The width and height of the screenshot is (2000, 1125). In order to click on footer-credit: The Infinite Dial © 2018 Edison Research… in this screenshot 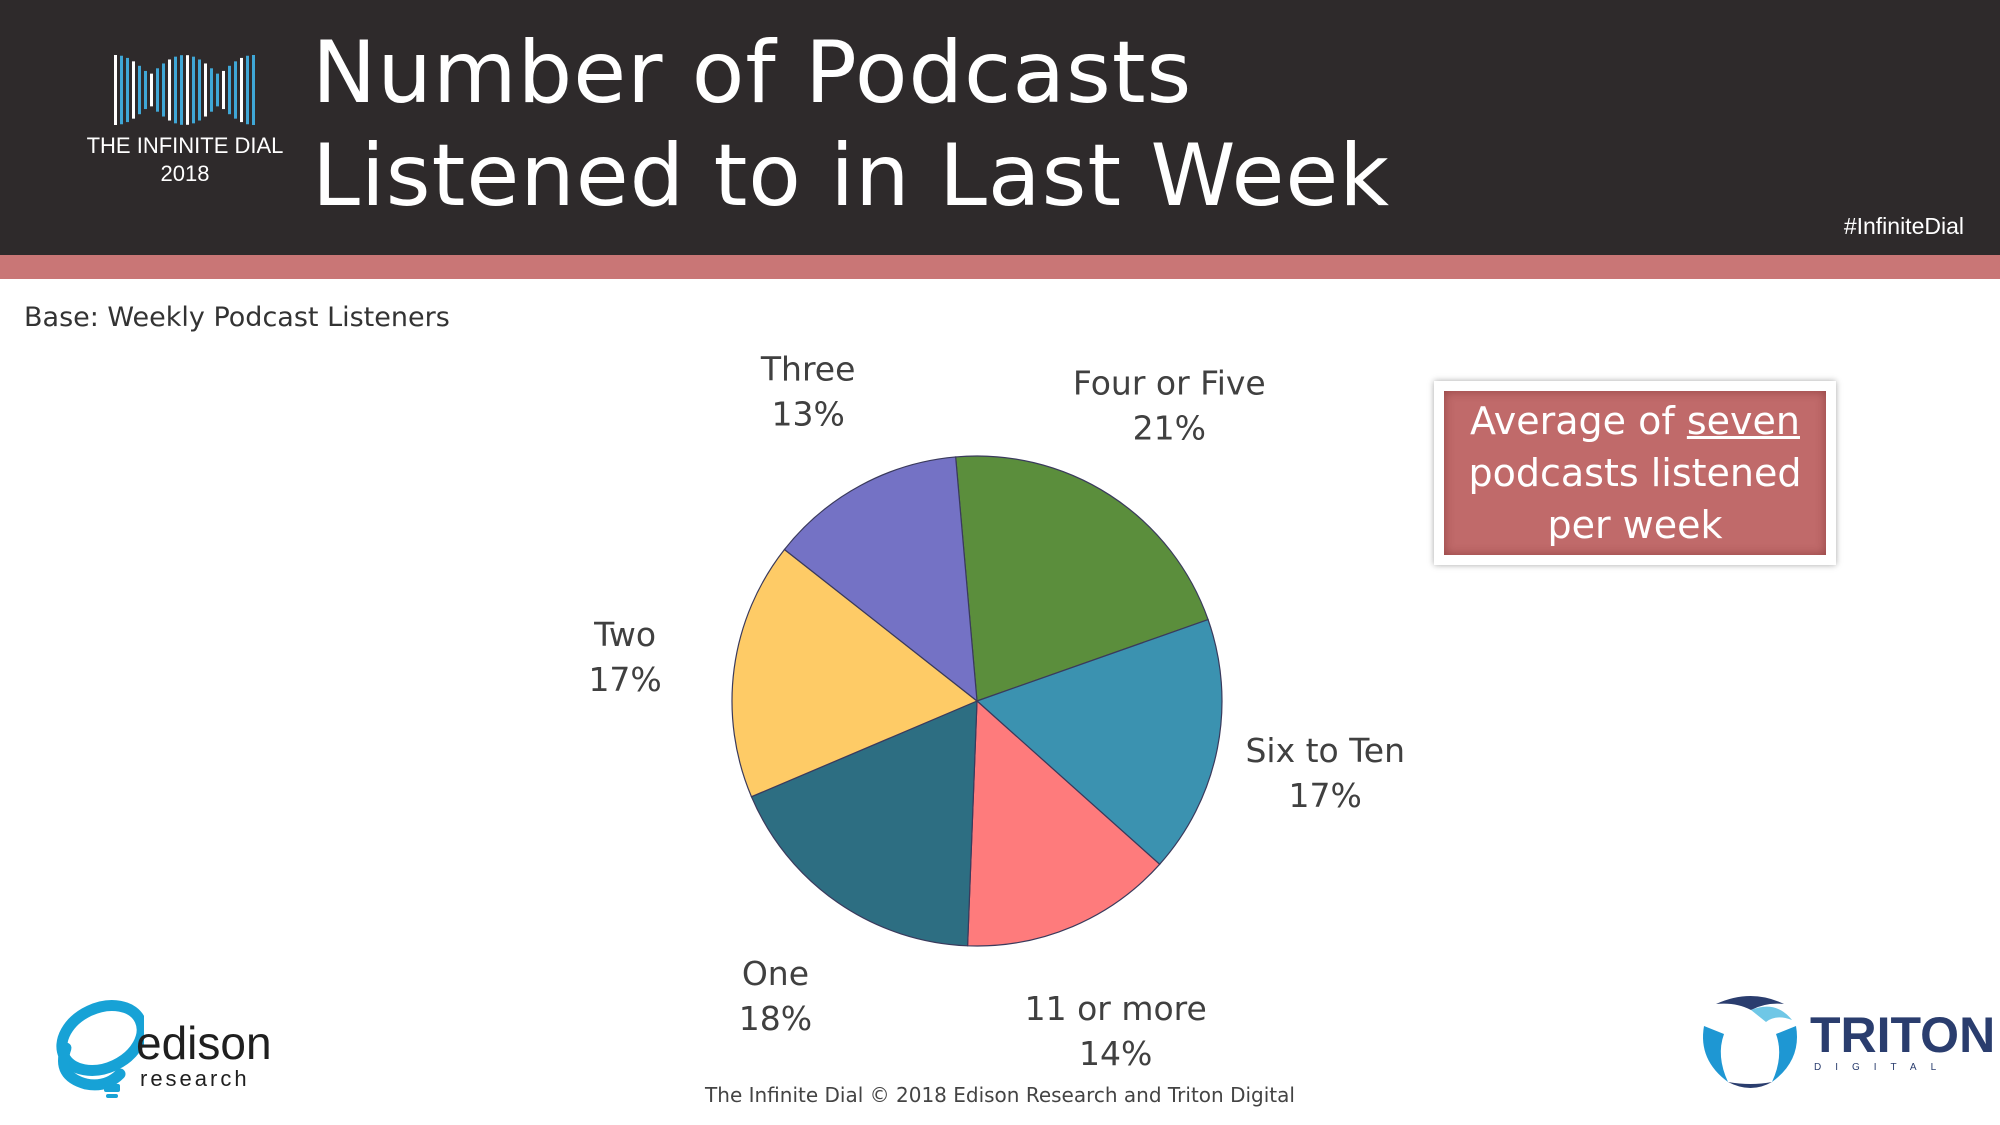, I will do `click(1000, 1095)`.